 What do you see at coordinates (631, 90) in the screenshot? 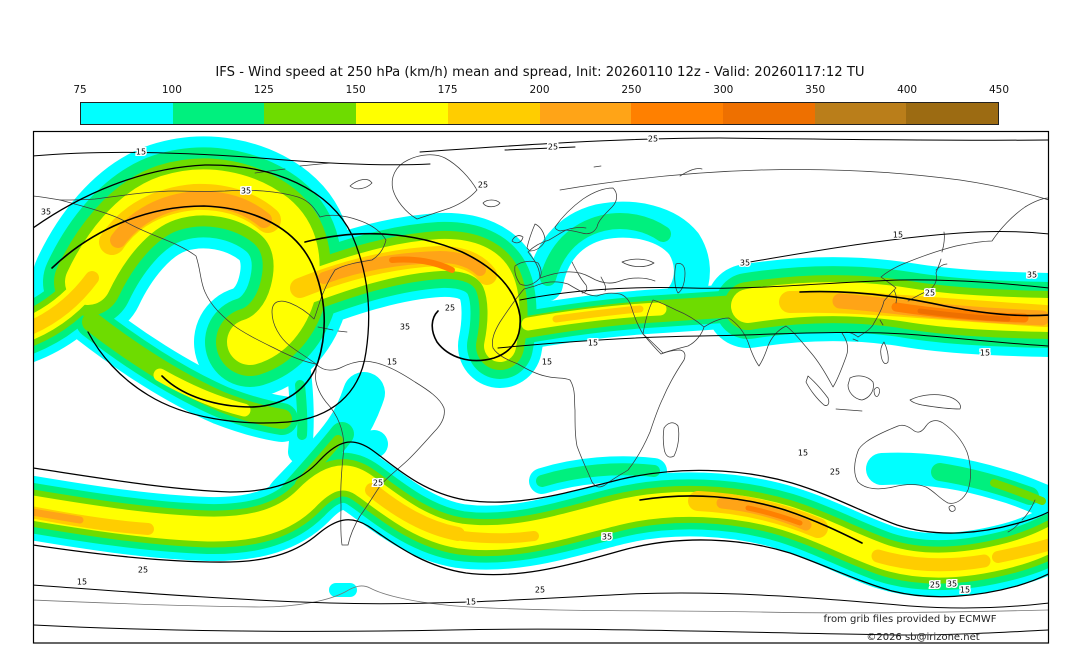
I see `colorbar-tick-label: 250` at bounding box center [631, 90].